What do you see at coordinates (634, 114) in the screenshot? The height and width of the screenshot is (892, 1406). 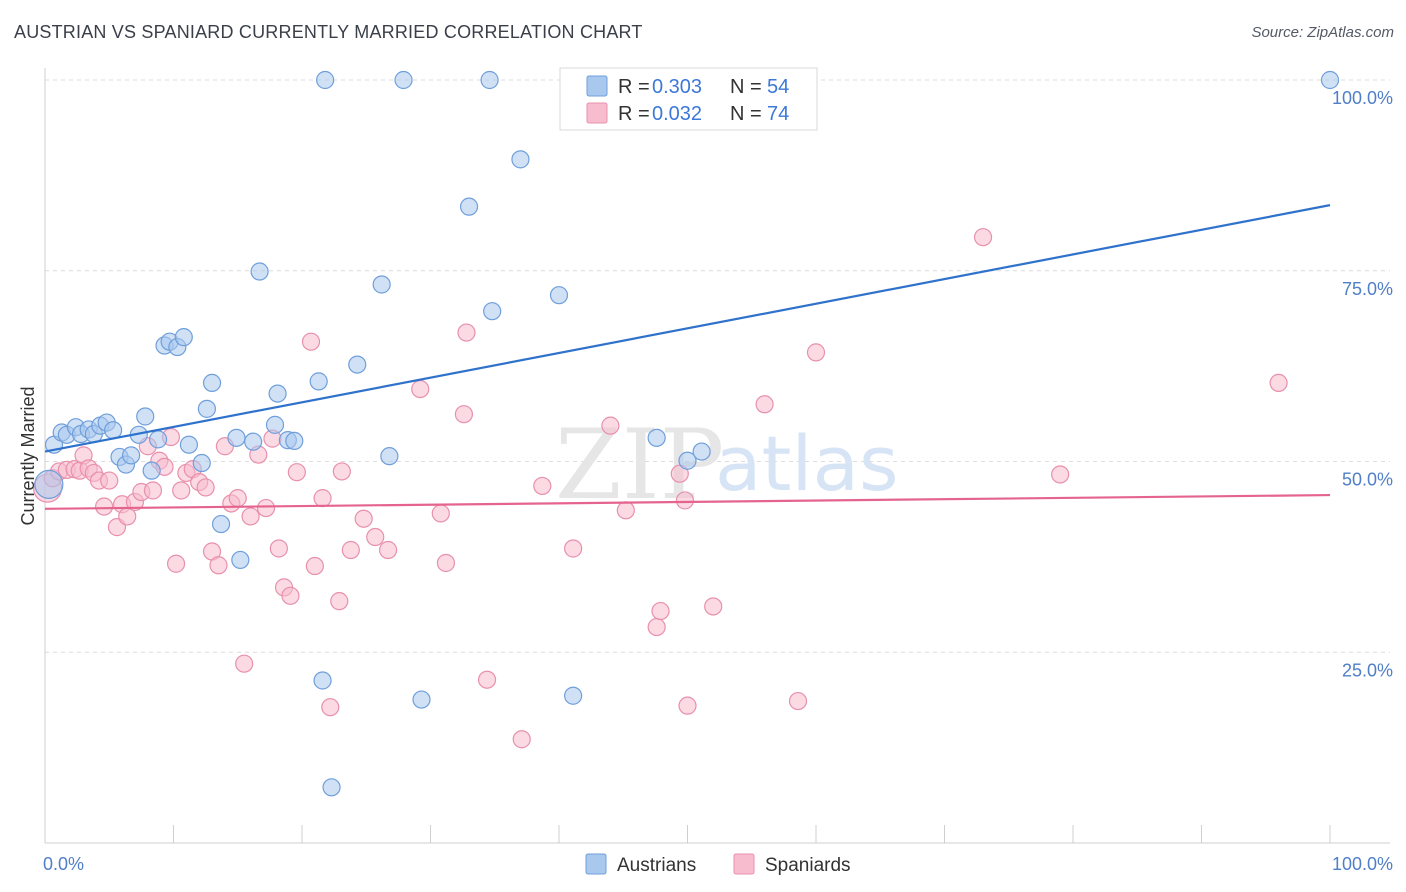 I see `legend-r-label-2: R =` at bounding box center [634, 114].